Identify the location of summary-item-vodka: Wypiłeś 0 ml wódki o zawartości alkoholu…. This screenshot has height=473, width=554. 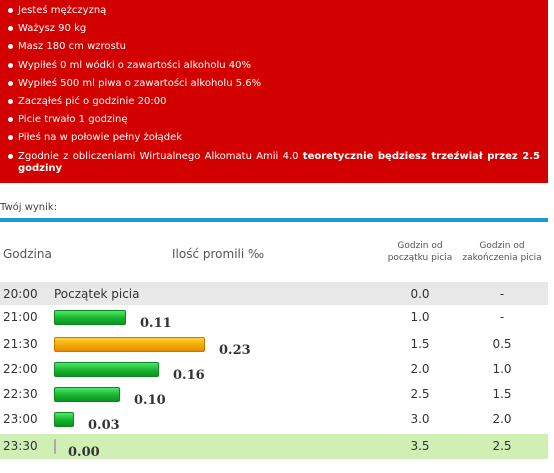
(277, 66).